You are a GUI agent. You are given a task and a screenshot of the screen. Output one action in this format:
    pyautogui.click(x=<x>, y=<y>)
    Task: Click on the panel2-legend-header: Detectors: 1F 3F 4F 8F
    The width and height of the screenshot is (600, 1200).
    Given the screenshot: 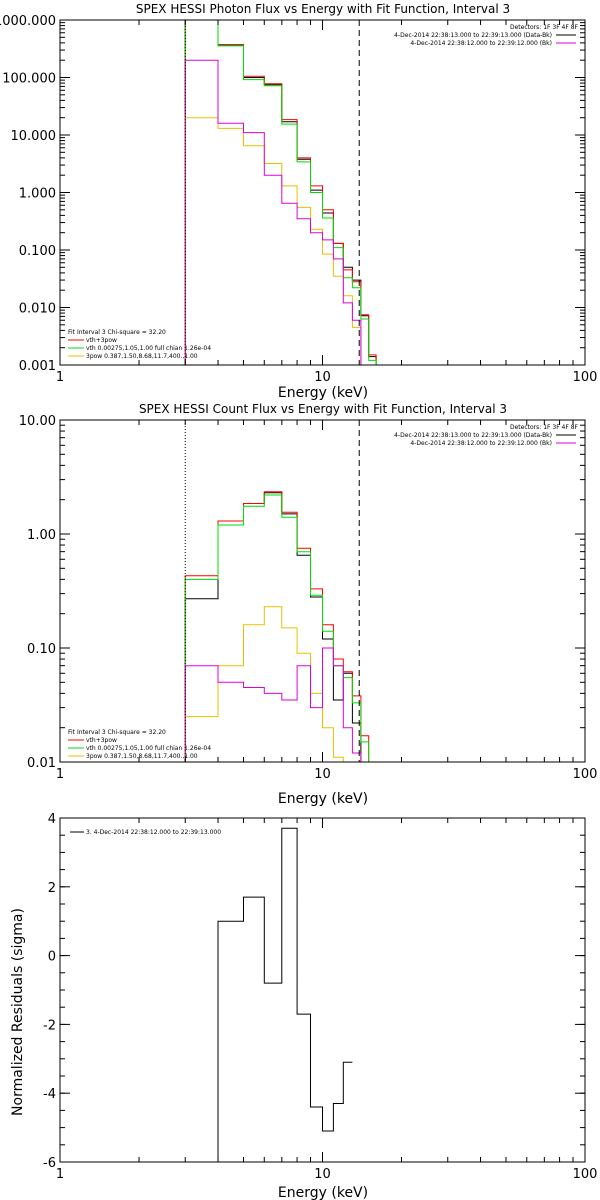 What is the action you would take?
    pyautogui.click(x=544, y=427)
    